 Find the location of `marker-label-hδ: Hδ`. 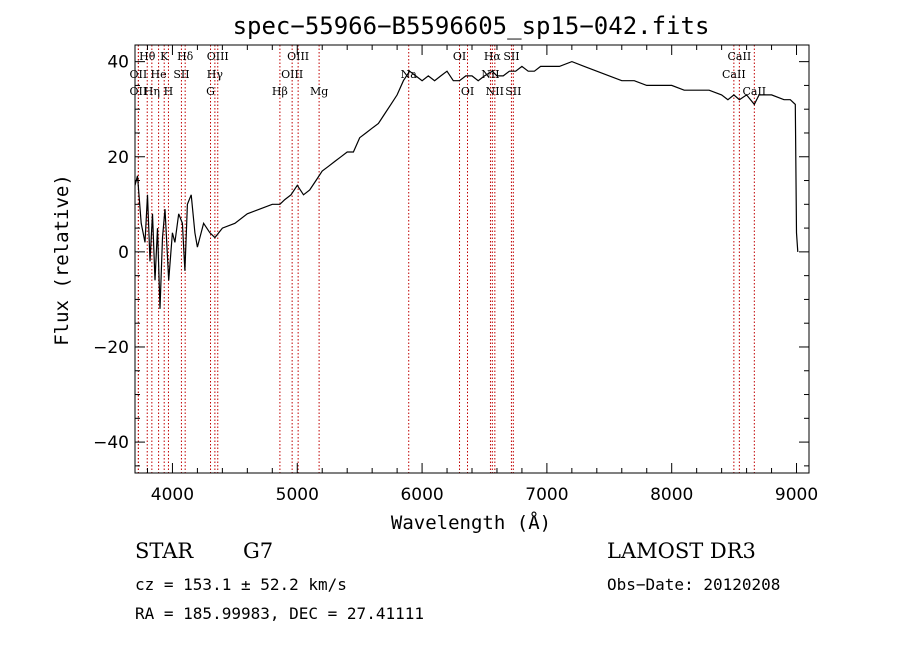

marker-label-hδ: Hδ is located at coordinates (185, 56).